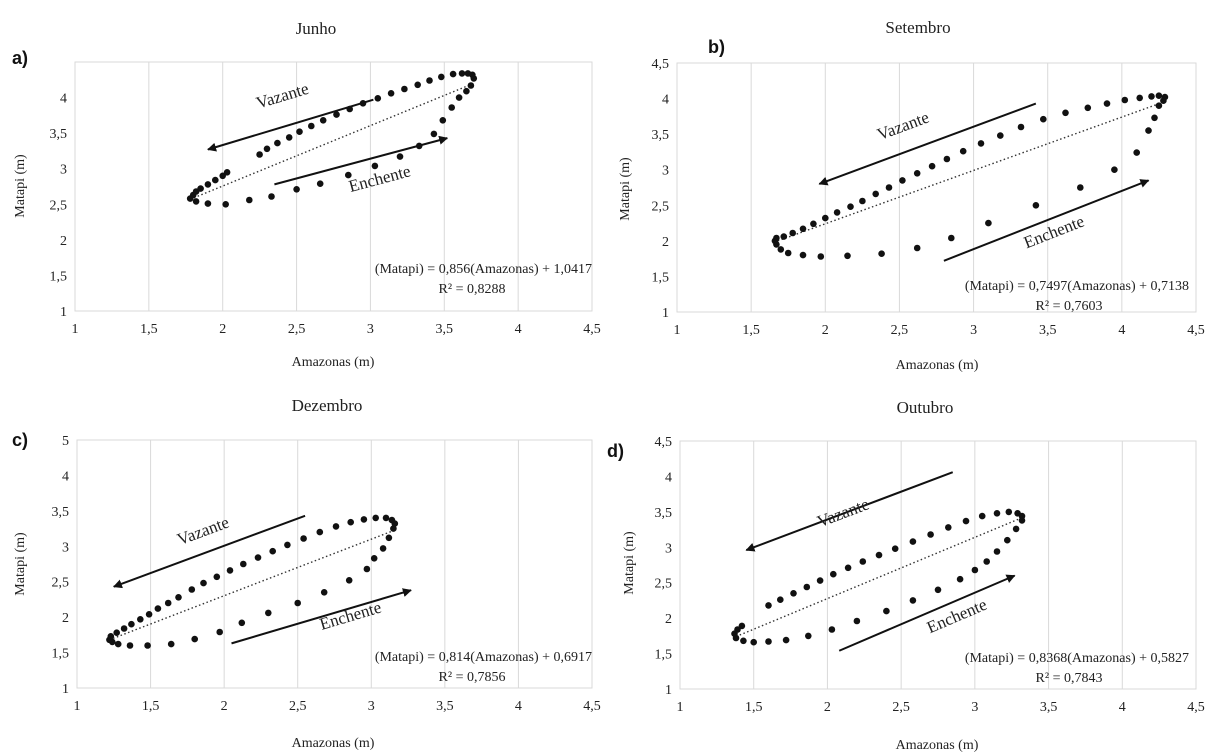 The height and width of the screenshot is (756, 1213). I want to click on trendline, so click(970, 171).